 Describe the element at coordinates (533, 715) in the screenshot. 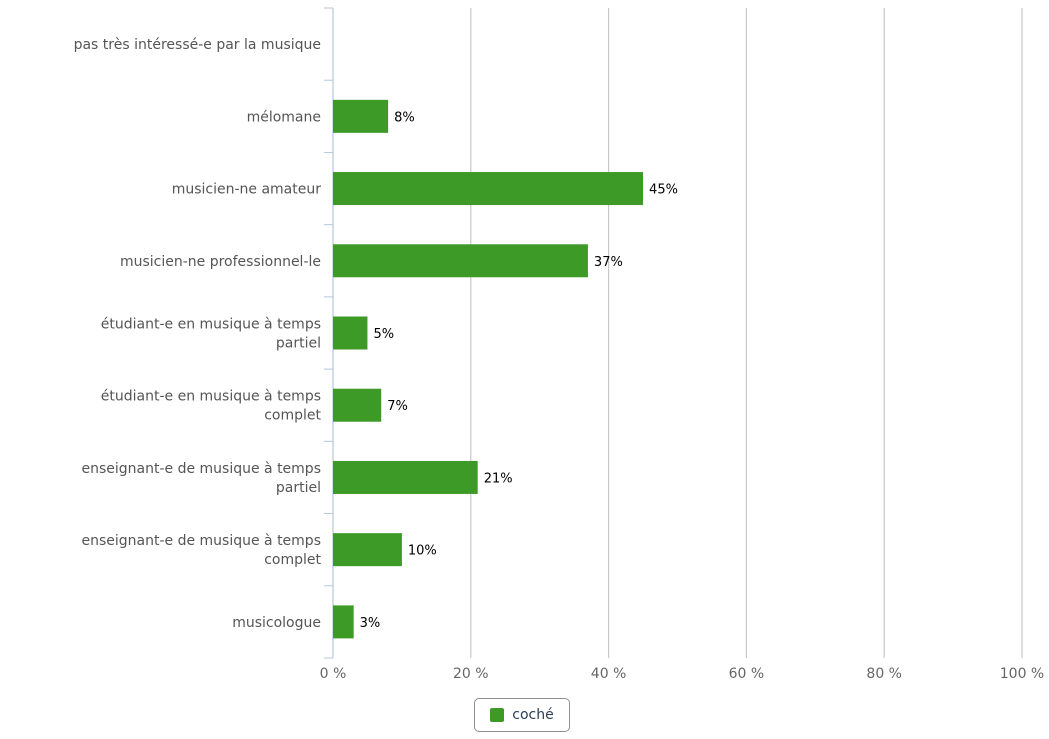

I see `legend-label: coché` at that location.